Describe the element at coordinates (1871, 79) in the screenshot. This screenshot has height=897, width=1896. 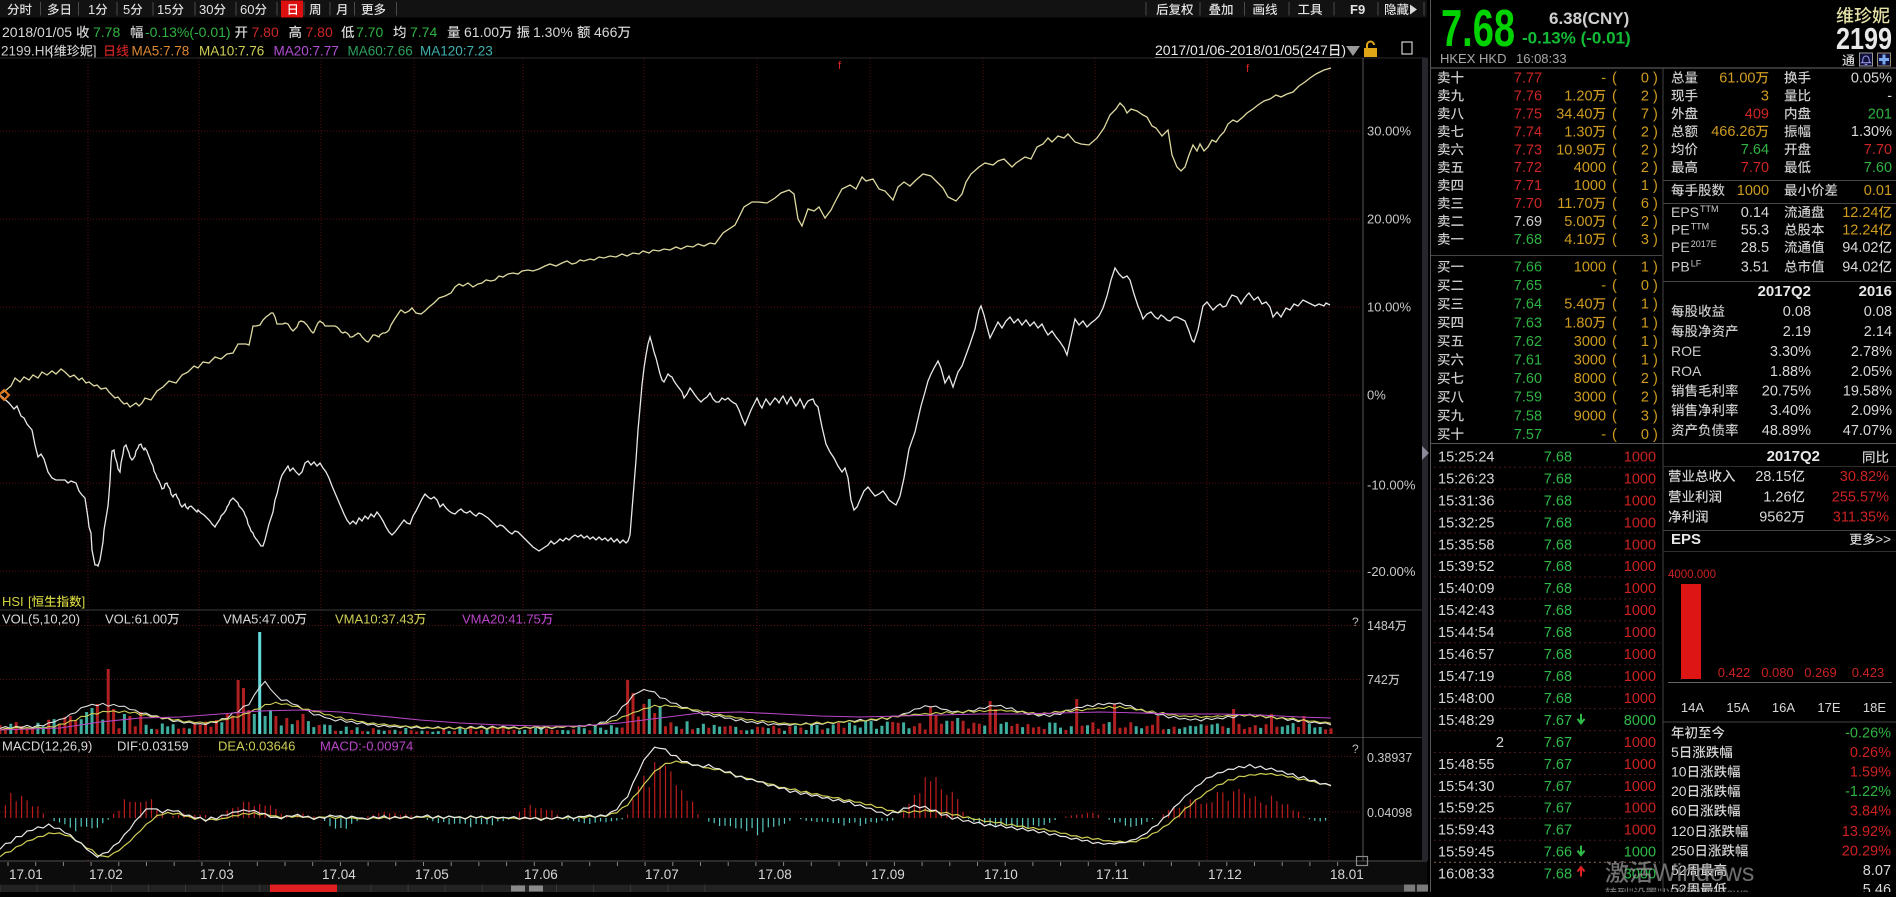
I see `svg-text: 0.05%` at that location.